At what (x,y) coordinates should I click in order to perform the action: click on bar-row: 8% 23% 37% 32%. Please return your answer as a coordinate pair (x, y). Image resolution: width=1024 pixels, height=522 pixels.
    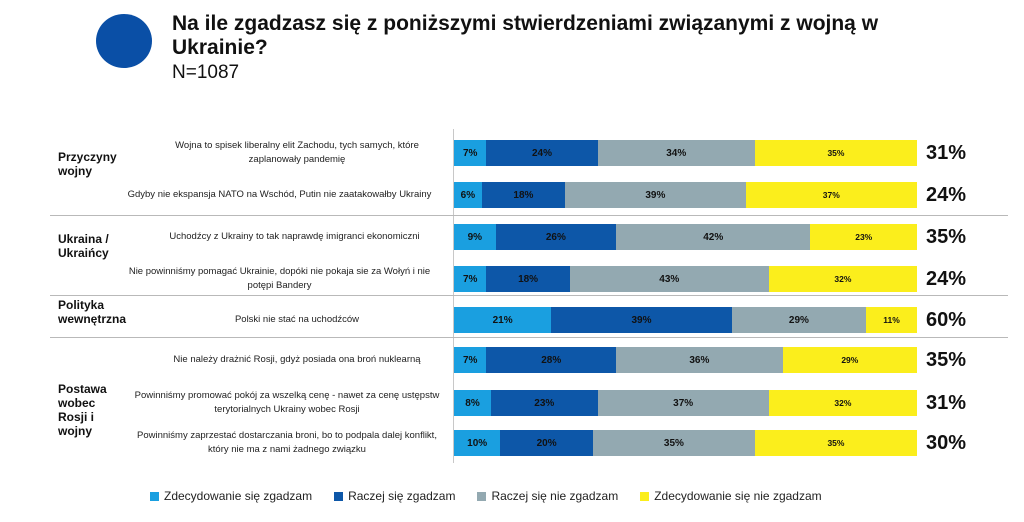
    Looking at the image, I should click on (685, 403).